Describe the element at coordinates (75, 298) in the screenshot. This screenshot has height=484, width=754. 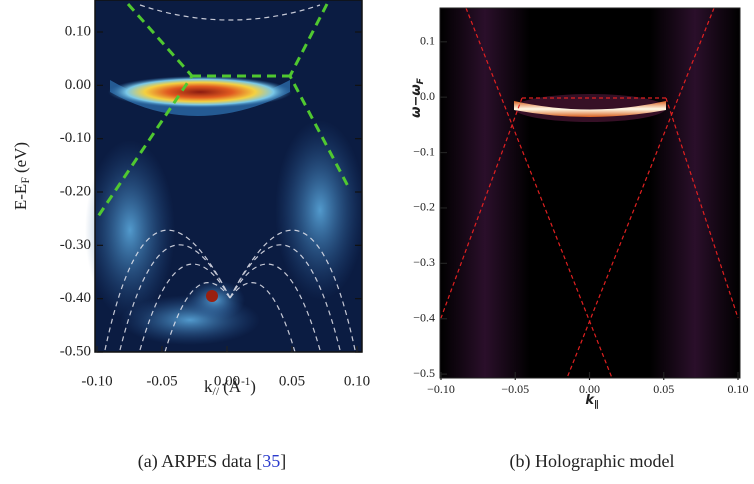
I see `y-tick-label: -0.40` at that location.